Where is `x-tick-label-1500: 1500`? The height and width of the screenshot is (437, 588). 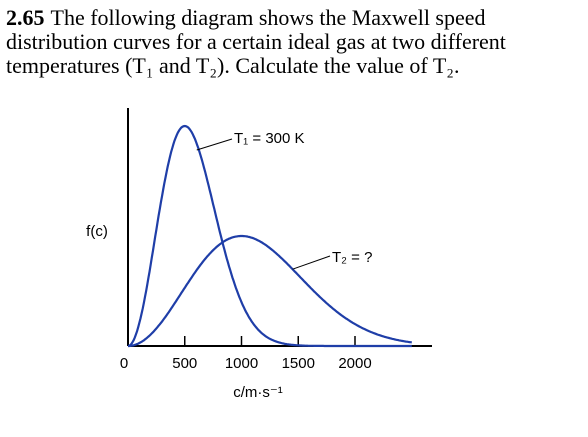 x-tick-label-1500: 1500 is located at coordinates (298, 363).